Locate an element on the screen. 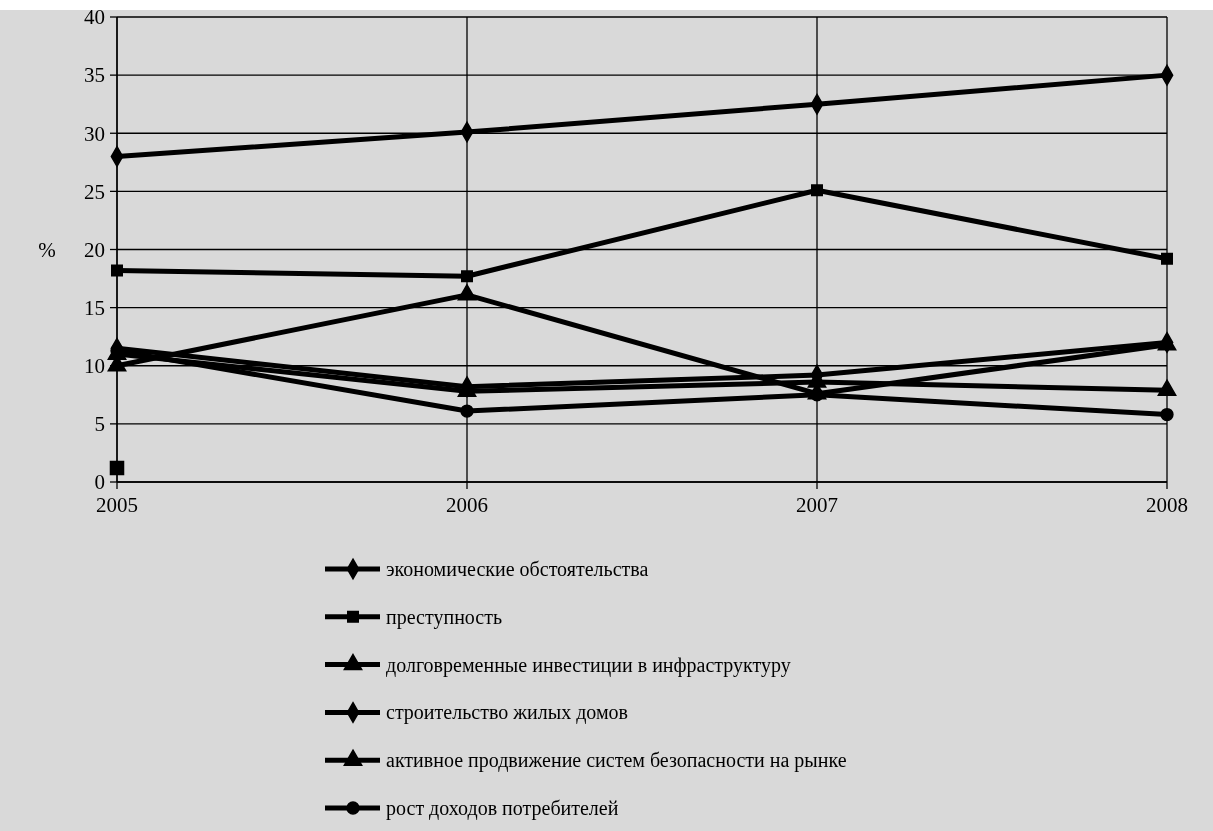 This screenshot has width=1213, height=831. y-axis-title: % is located at coordinates (47, 249).